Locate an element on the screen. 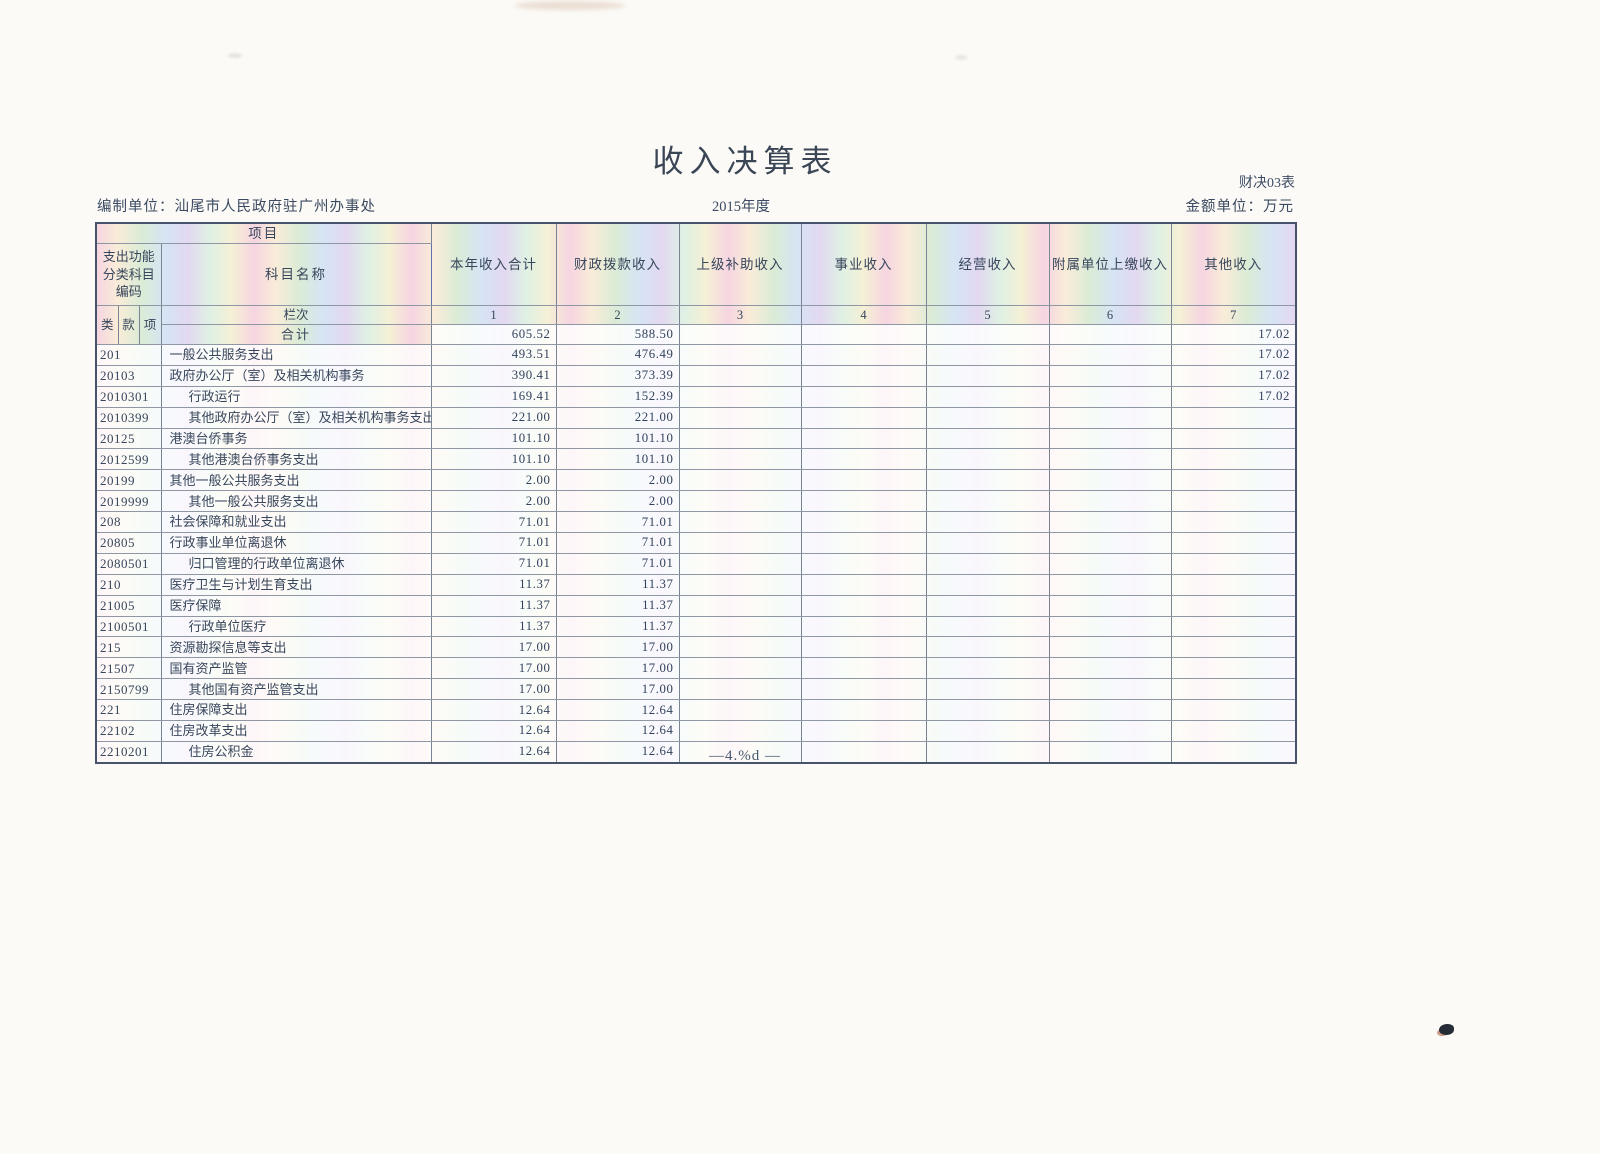 The width and height of the screenshot is (1600, 1154). row-subject-name: 国有资产监管 is located at coordinates (296, 668).